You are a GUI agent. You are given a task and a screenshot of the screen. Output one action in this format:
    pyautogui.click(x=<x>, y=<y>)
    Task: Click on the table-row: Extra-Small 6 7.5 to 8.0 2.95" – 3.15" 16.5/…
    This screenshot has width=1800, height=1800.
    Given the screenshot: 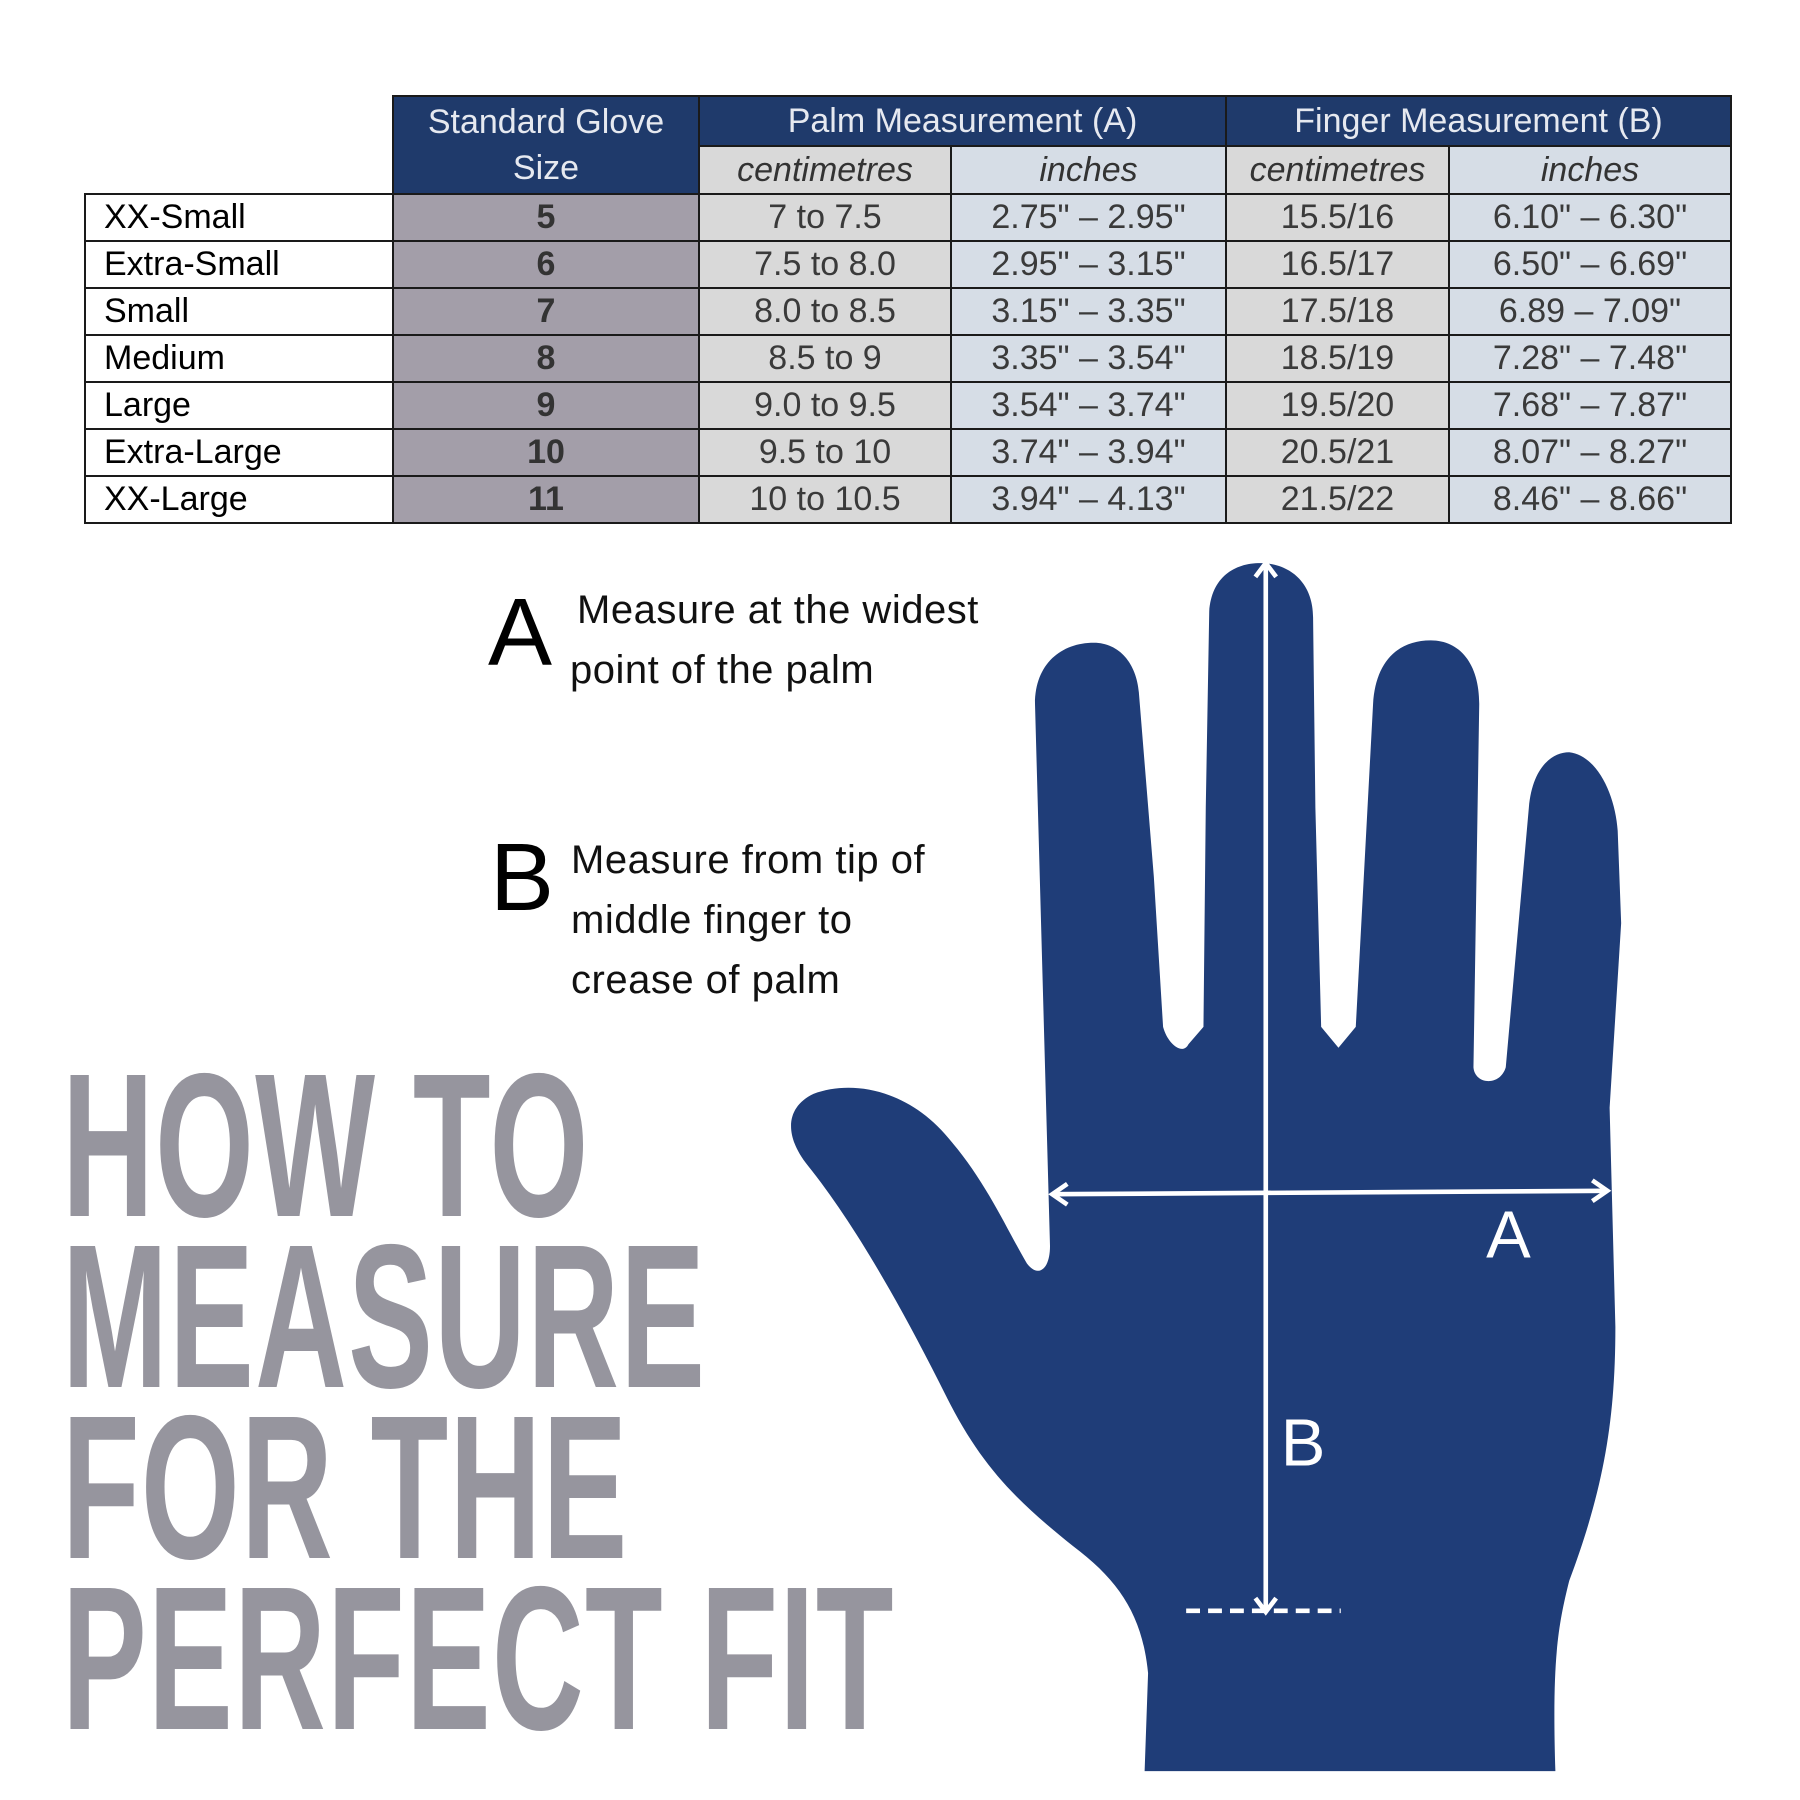 What is the action you would take?
    pyautogui.click(x=908, y=264)
    